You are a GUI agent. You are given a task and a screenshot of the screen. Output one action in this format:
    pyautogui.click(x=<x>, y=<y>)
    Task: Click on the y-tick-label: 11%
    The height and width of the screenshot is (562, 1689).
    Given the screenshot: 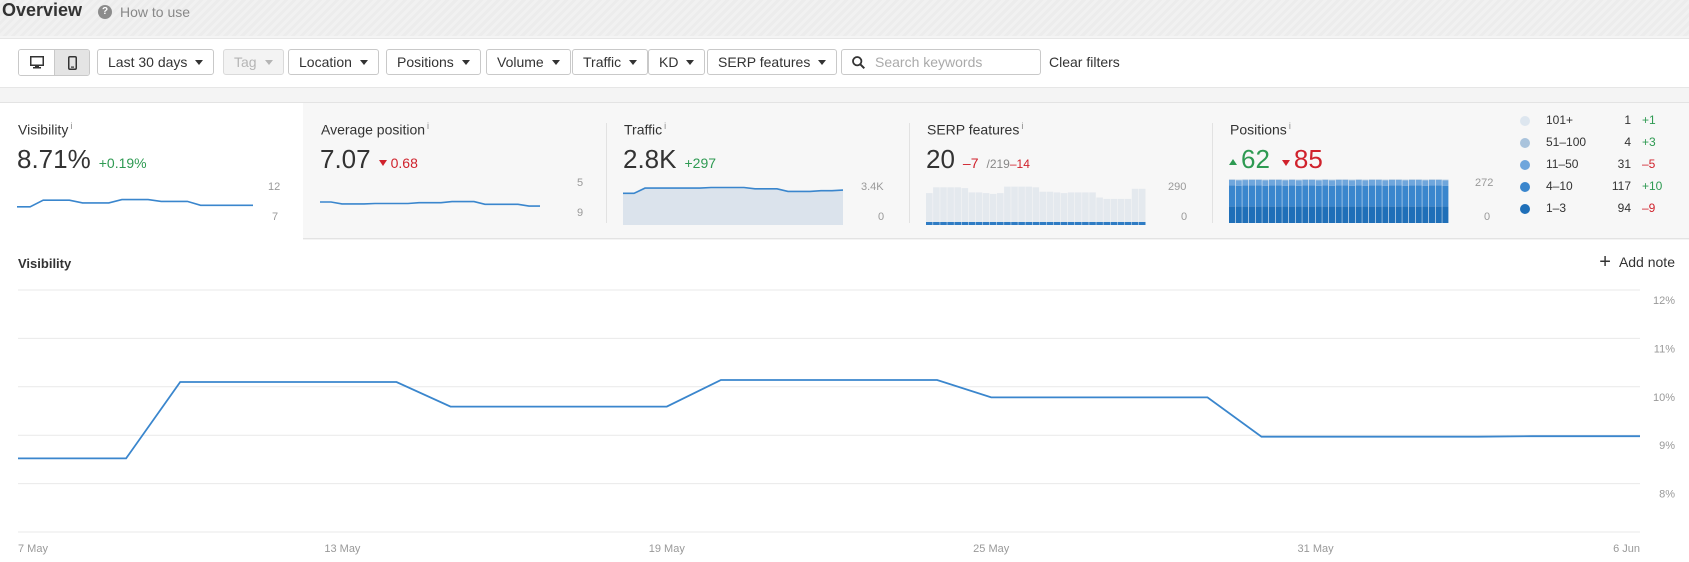 What is the action you would take?
    pyautogui.click(x=1664, y=349)
    